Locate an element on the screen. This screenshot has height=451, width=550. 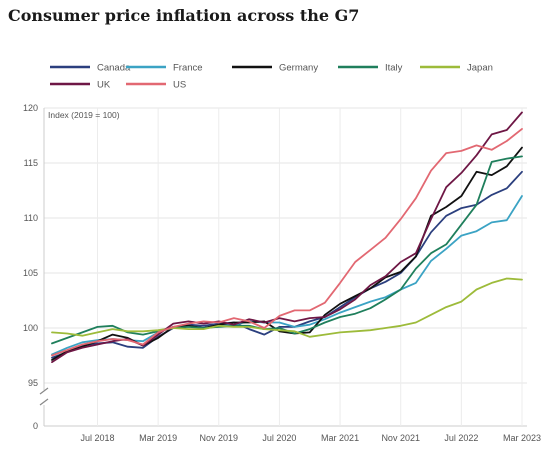
x-tick-label-2019-11: Nov 2019 is located at coordinates (219, 438).